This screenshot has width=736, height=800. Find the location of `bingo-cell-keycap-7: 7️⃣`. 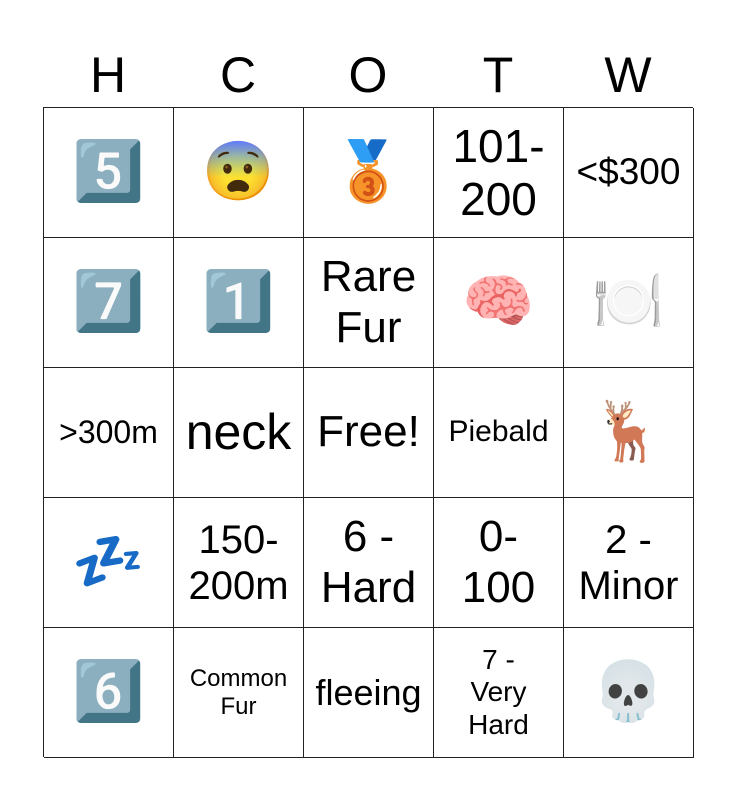

bingo-cell-keycap-7: 7️⃣ is located at coordinates (109, 303).